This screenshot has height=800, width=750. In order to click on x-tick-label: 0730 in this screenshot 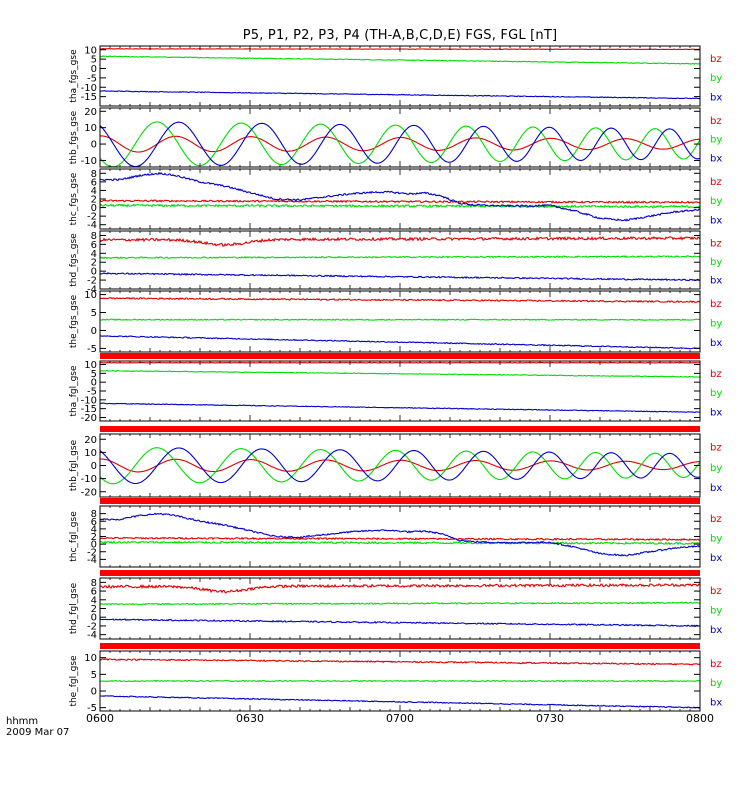, I will do `click(550, 718)`.